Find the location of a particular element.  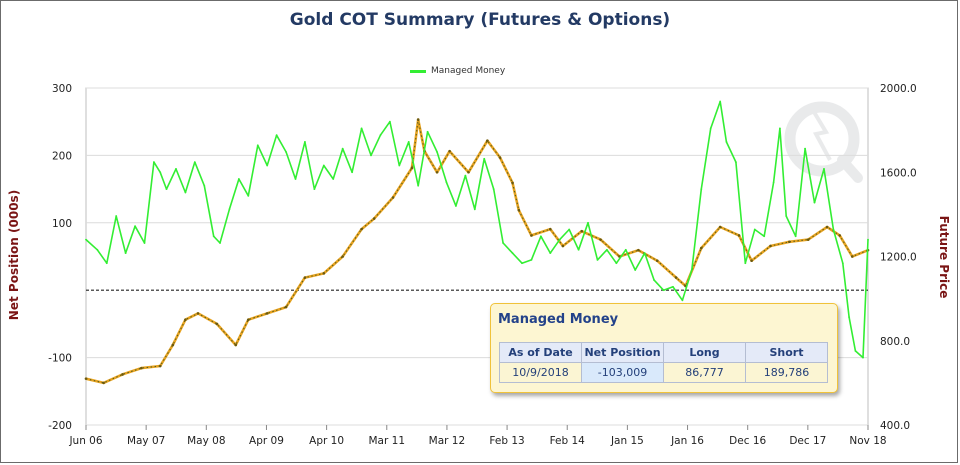

y-right-tick-label: 800.0 is located at coordinates (895, 342).